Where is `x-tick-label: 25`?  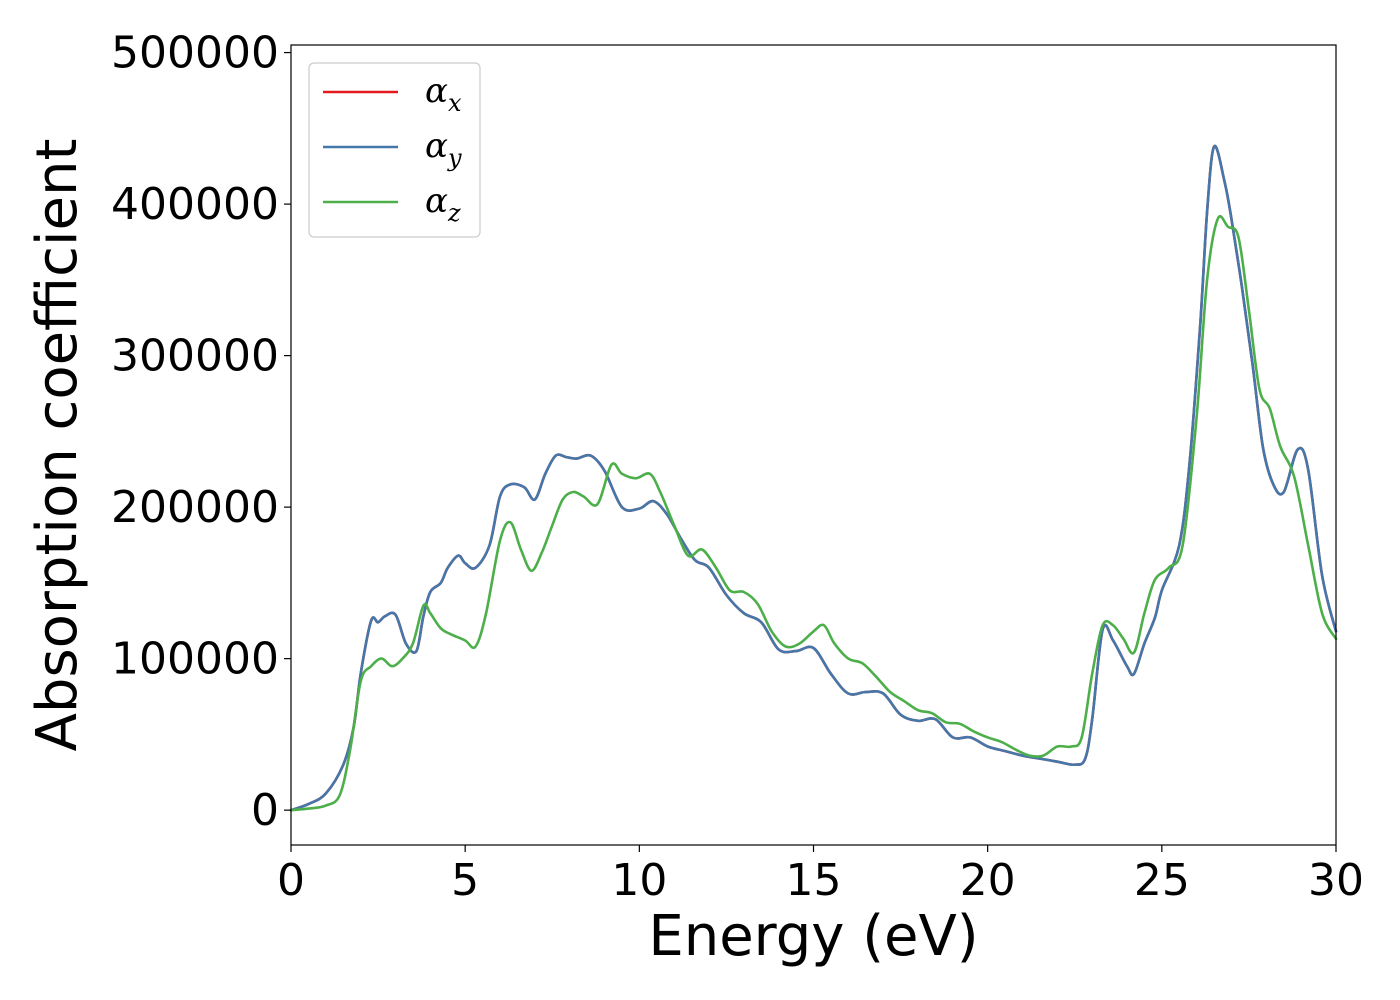
x-tick-label: 25 is located at coordinates (1162, 880).